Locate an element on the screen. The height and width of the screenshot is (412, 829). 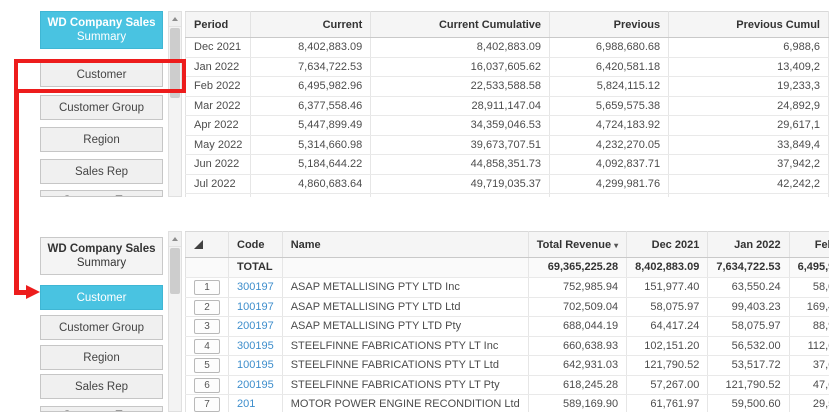
sidebar-item-label: Sales Rep is located at coordinates (101, 171).